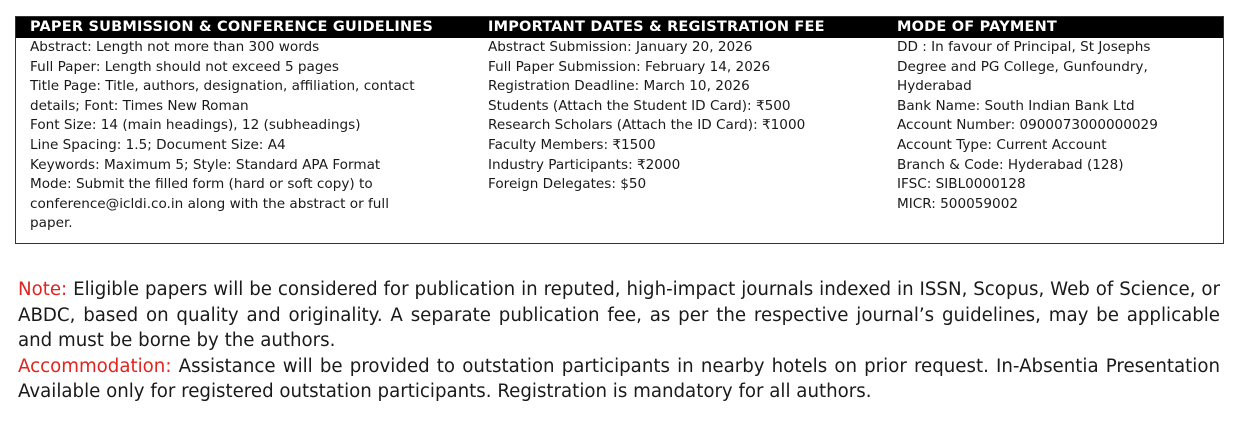 The image size is (1240, 423). What do you see at coordinates (158, 144) in the screenshot?
I see `guidelines-line: Line Spacing: 1.5; Document Size: A4` at bounding box center [158, 144].